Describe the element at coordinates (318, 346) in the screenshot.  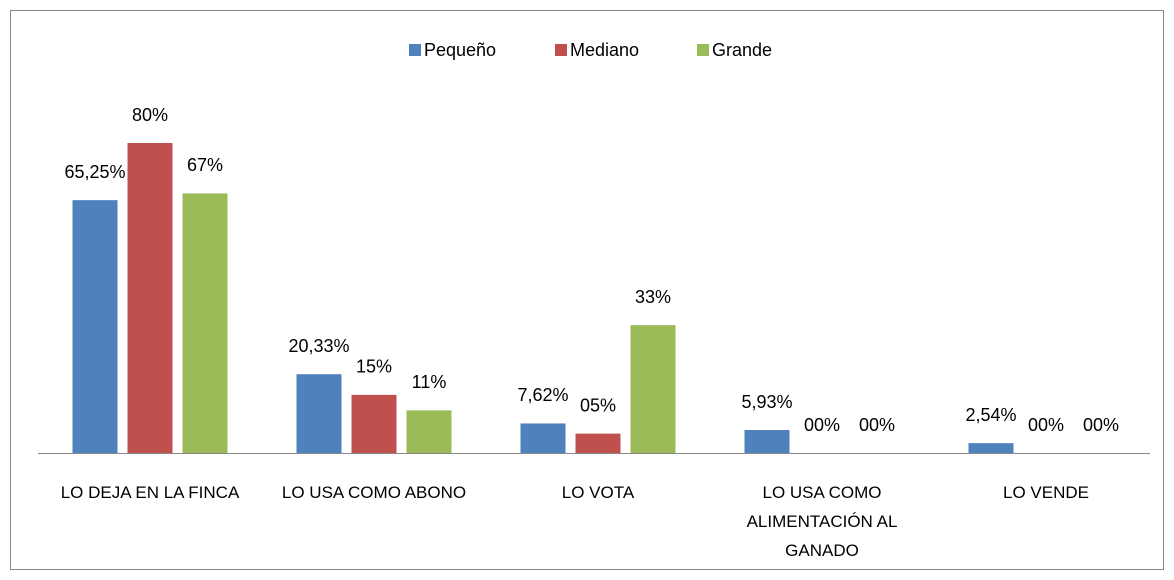
I see `data-label: 20,33%` at that location.